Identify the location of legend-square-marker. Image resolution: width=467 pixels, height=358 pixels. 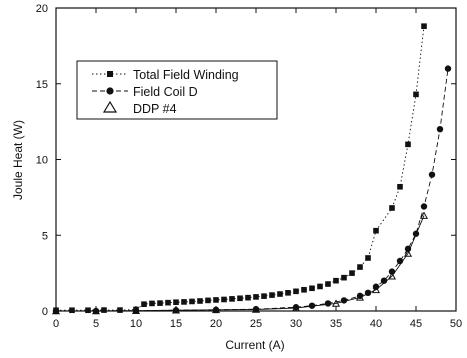
(110, 74).